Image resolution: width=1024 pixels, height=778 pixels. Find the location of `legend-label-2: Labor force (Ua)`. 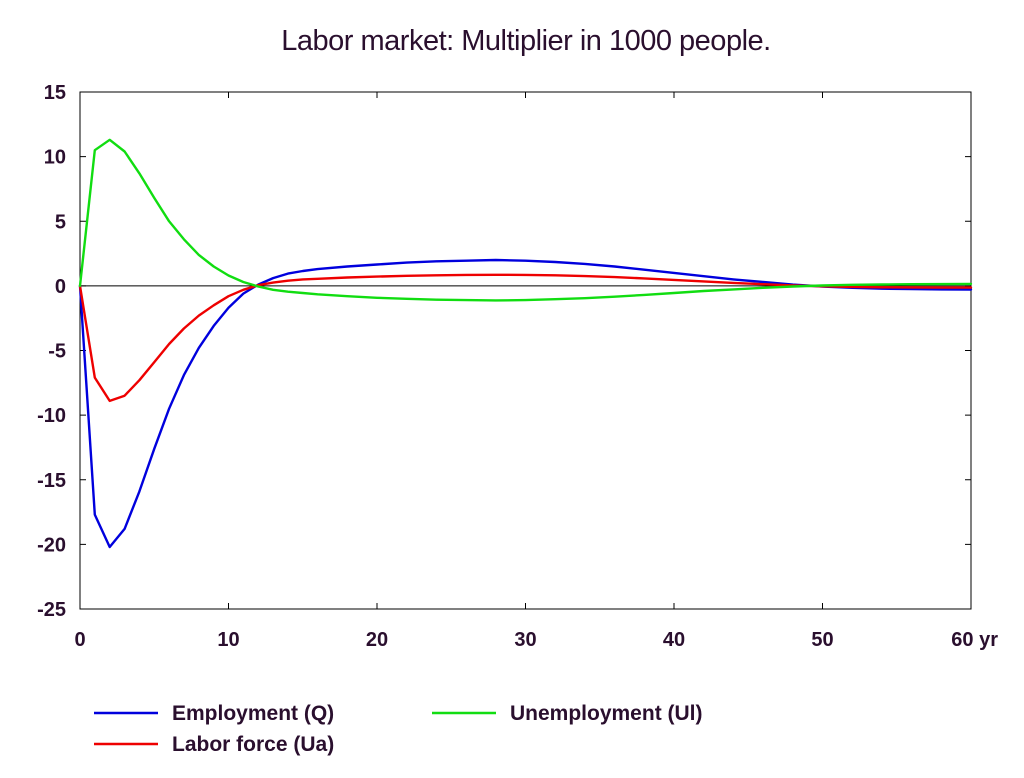

legend-label-2: Labor force (Ua) is located at coordinates (253, 744).